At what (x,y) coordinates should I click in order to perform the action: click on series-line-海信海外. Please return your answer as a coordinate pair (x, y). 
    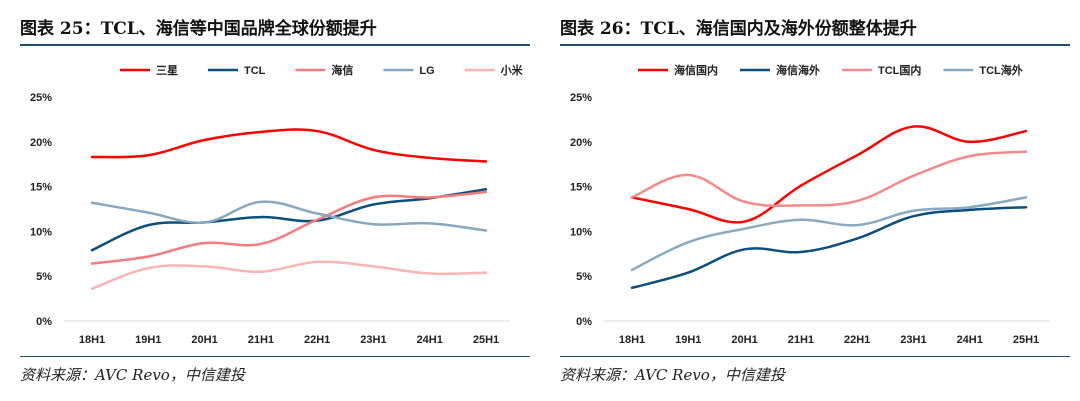
    Looking at the image, I should click on (829, 247).